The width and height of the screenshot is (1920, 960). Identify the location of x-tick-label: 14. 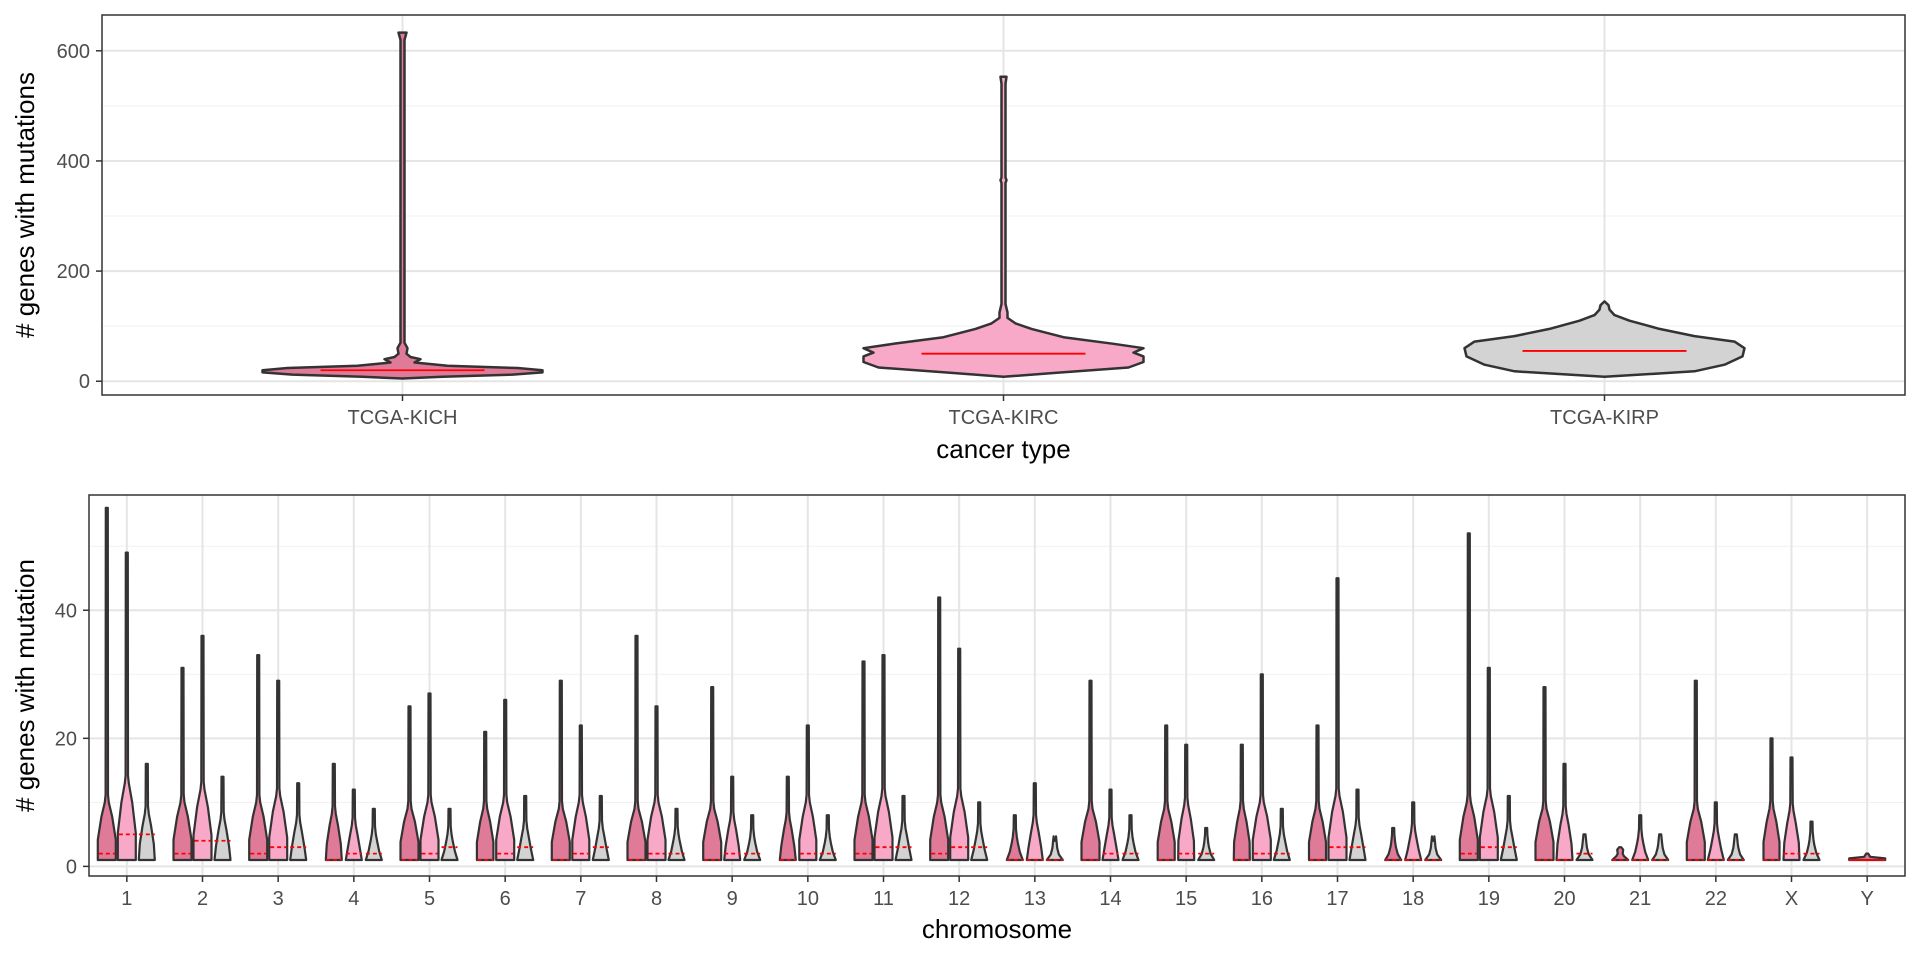
(1110, 899).